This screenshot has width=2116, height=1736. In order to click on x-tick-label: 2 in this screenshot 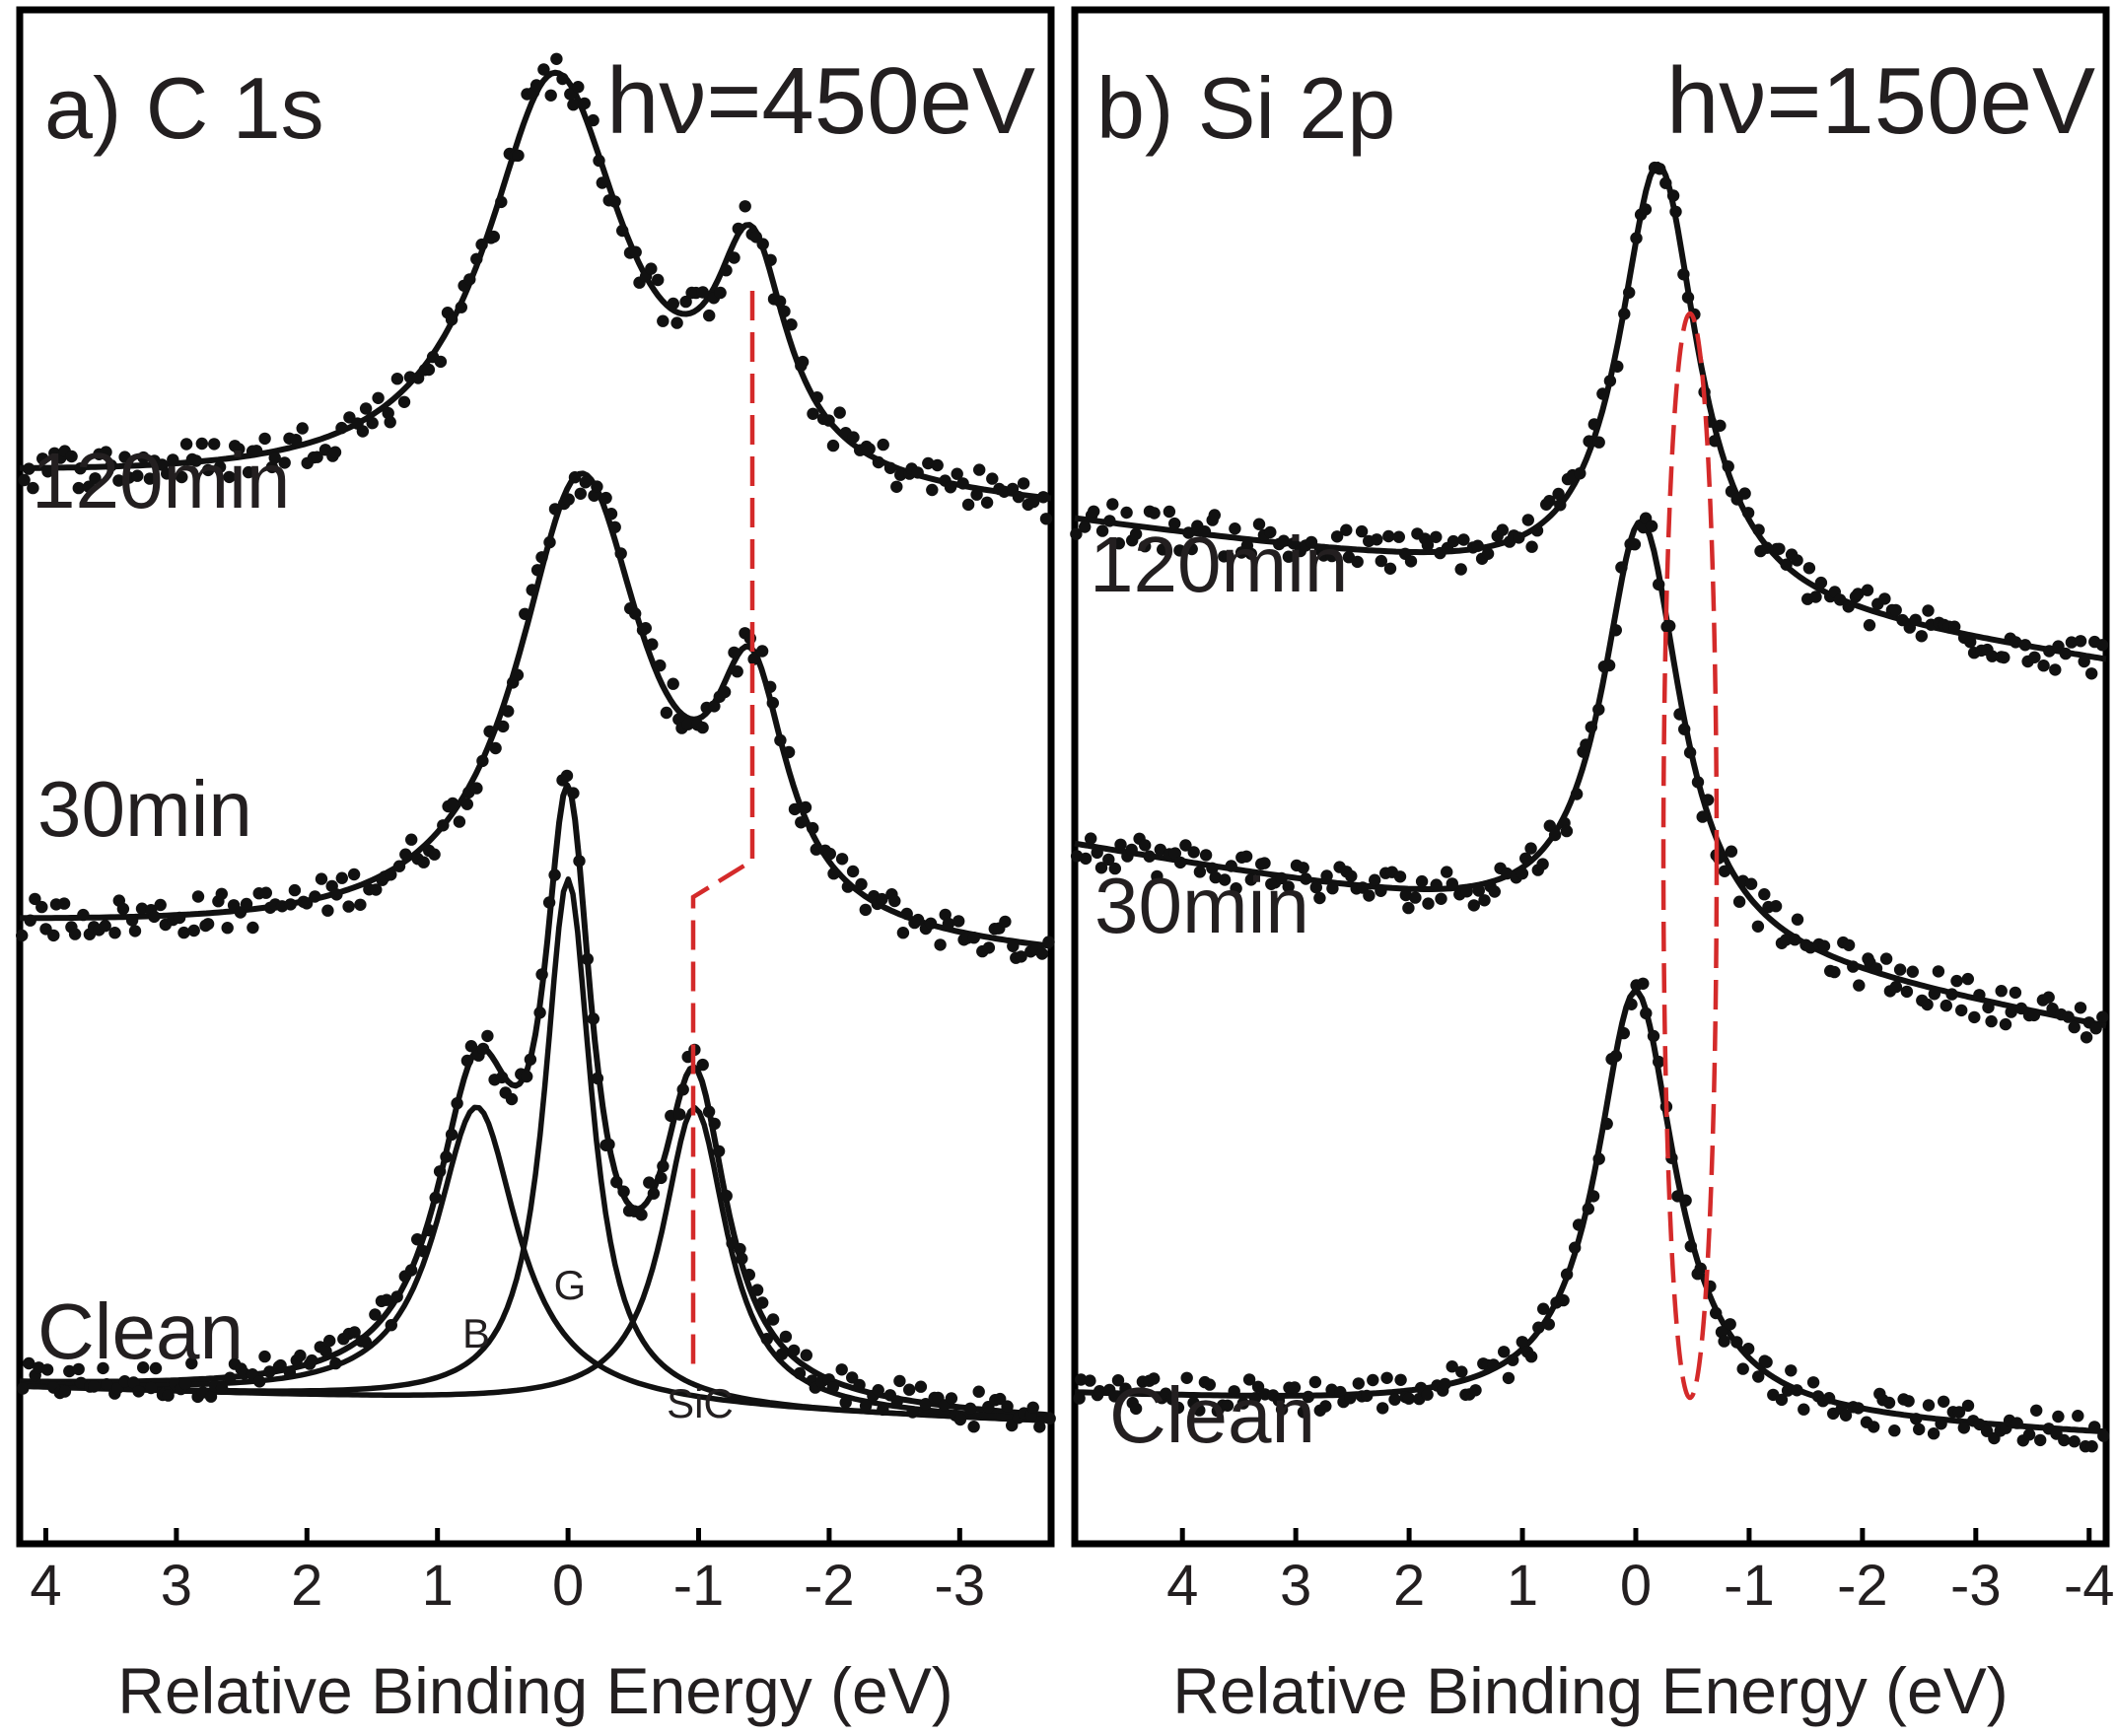, I will do `click(306, 1586)`.